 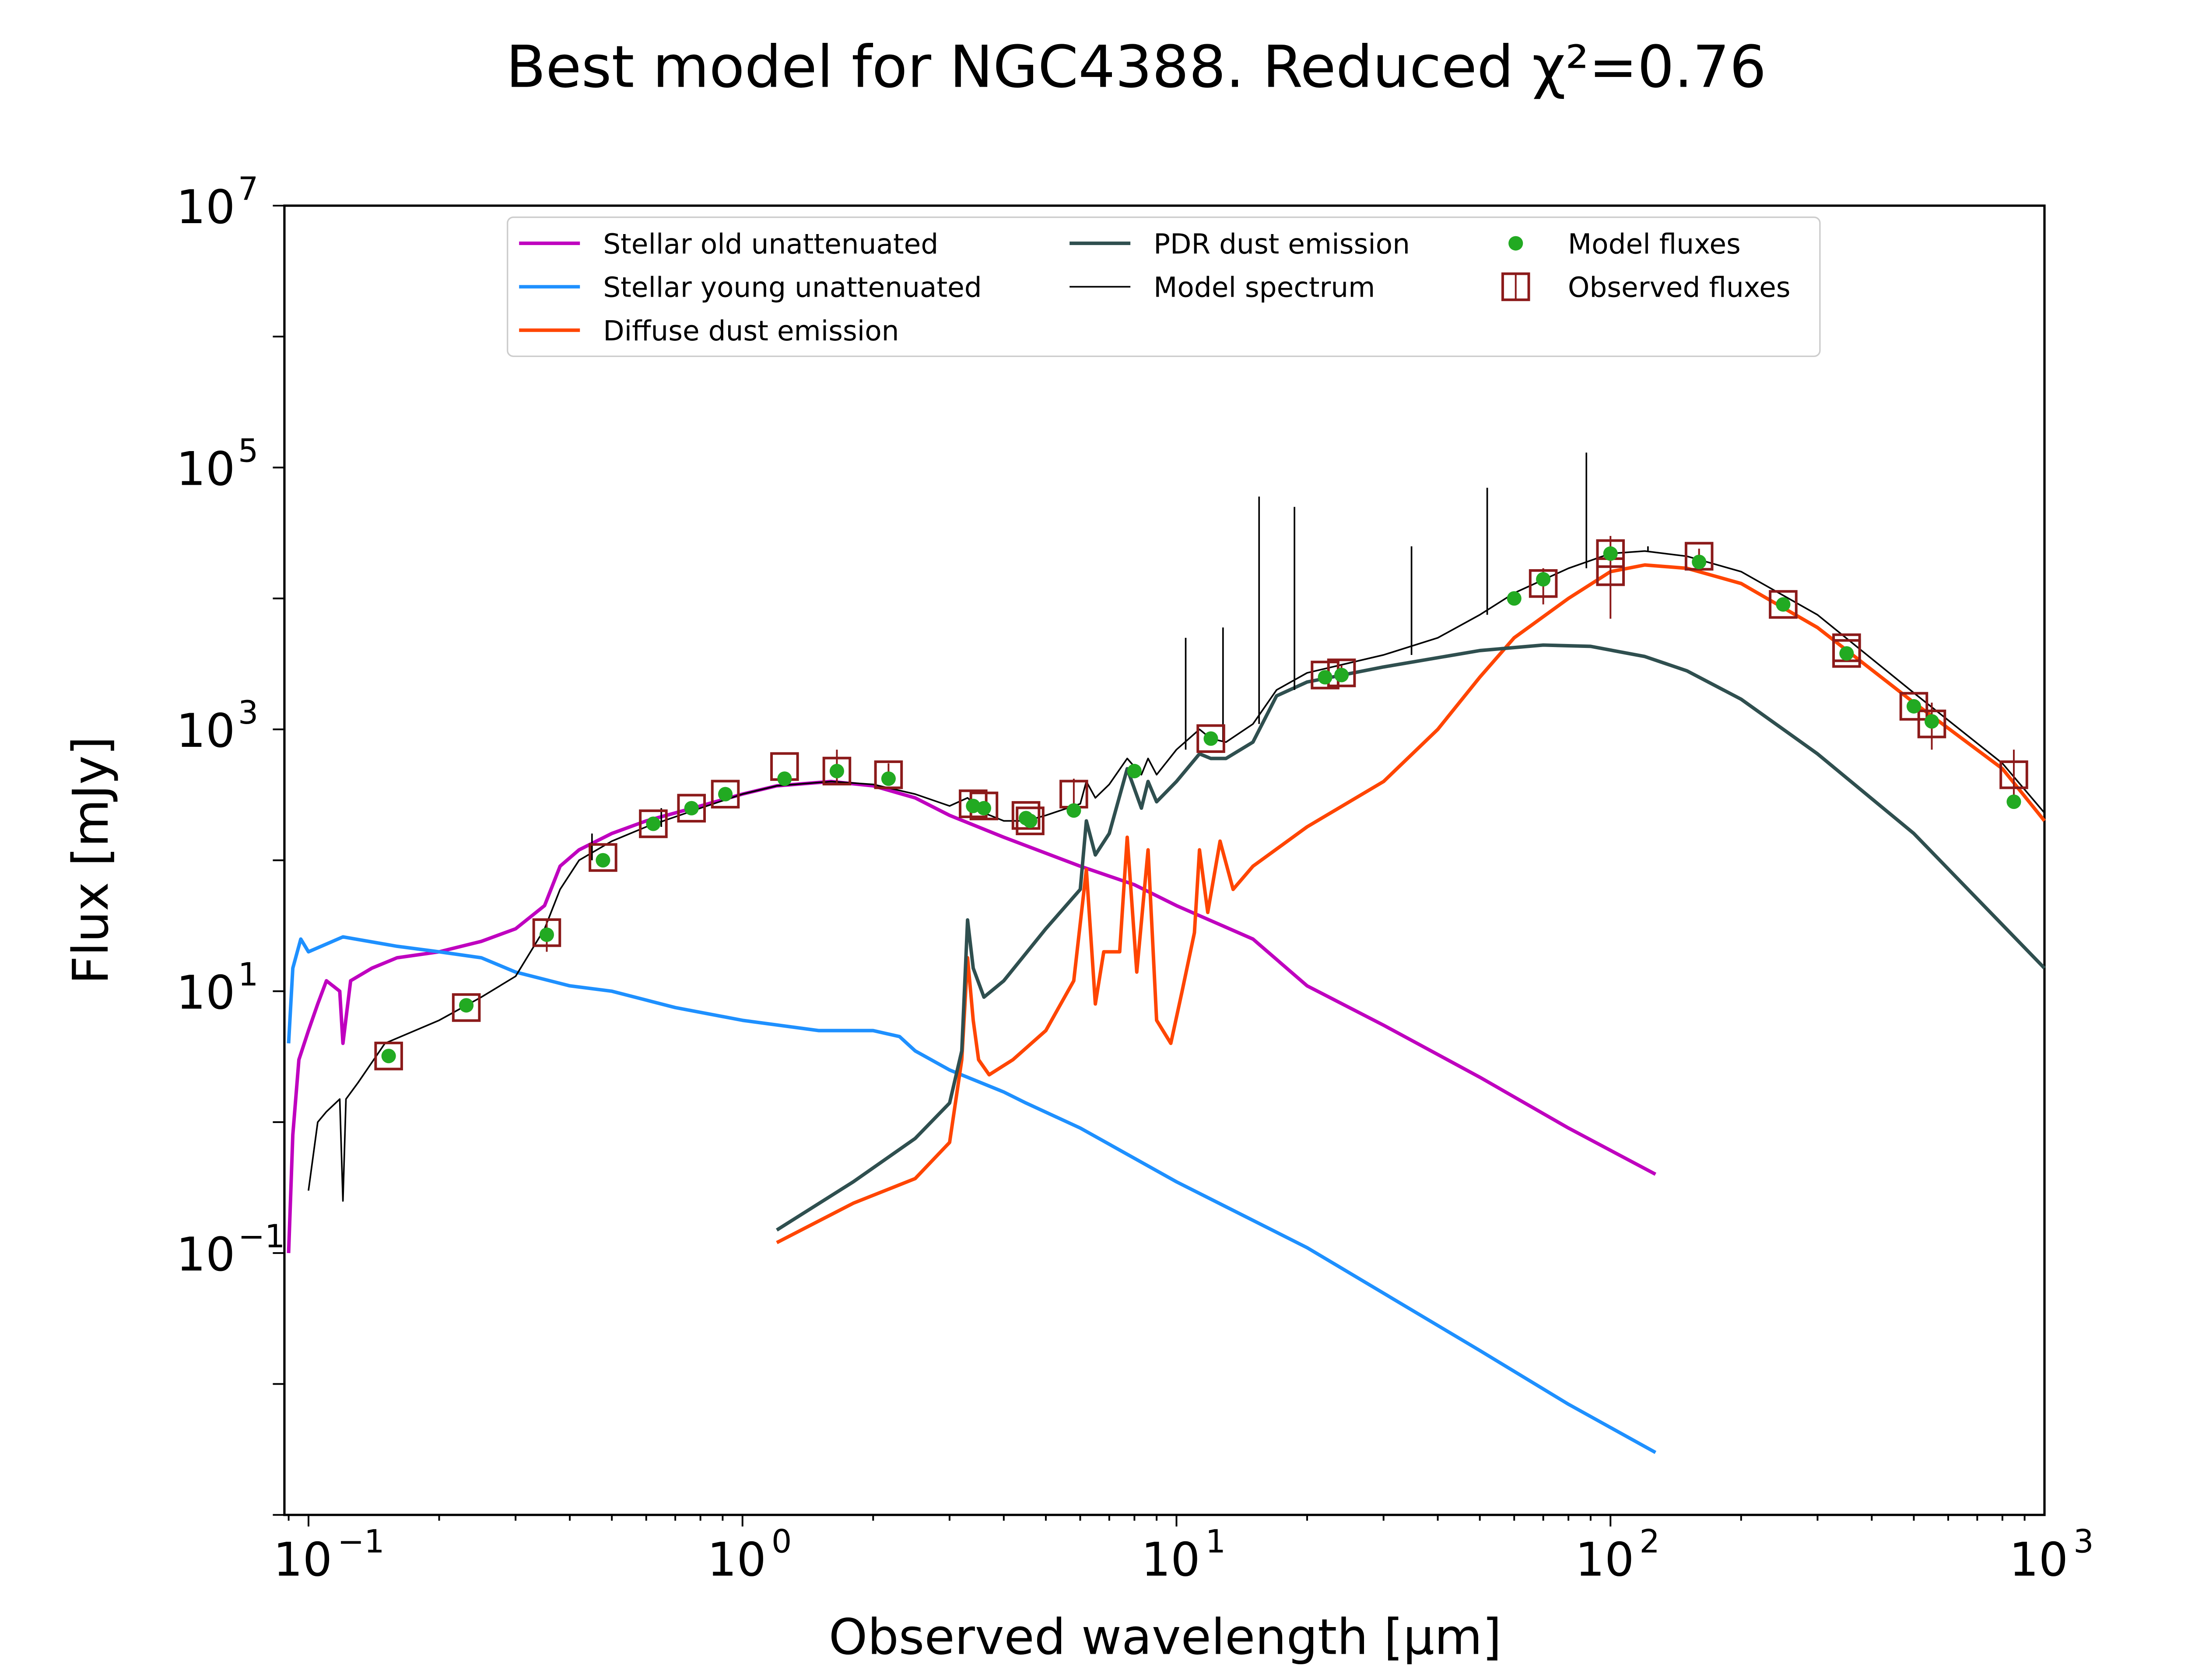 What do you see at coordinates (90, 860) in the screenshot?
I see `y-axis-label: Flux [mJy]` at bounding box center [90, 860].